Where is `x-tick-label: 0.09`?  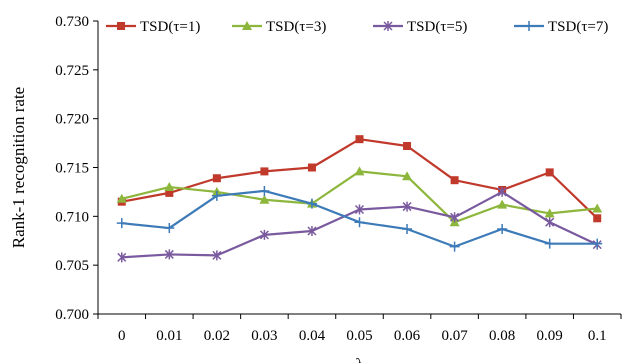 x-tick-label: 0.09 is located at coordinates (550, 336).